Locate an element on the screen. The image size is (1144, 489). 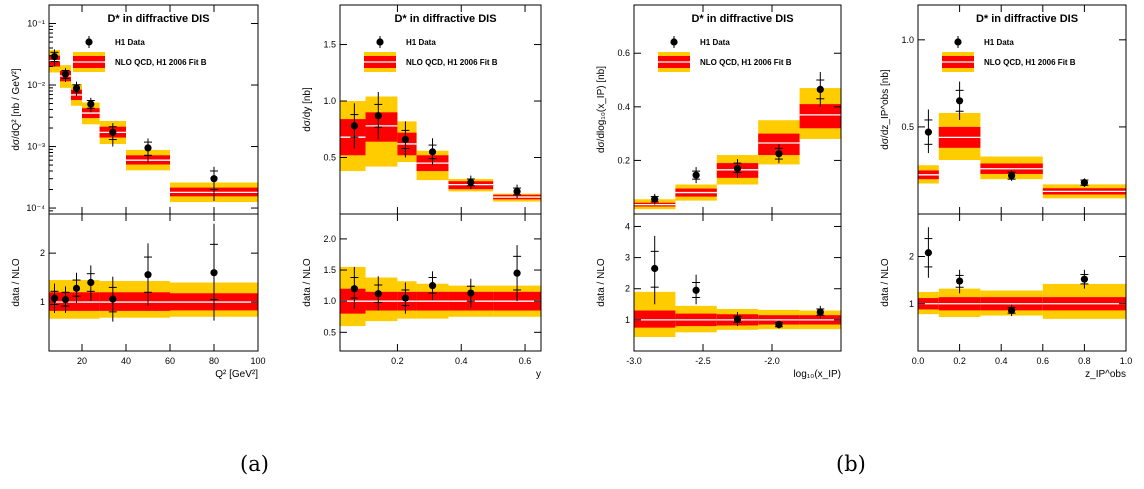
p3-legend-nlo-label: NLO QCD, H1 2006 Fit B is located at coordinates (1030, 62).